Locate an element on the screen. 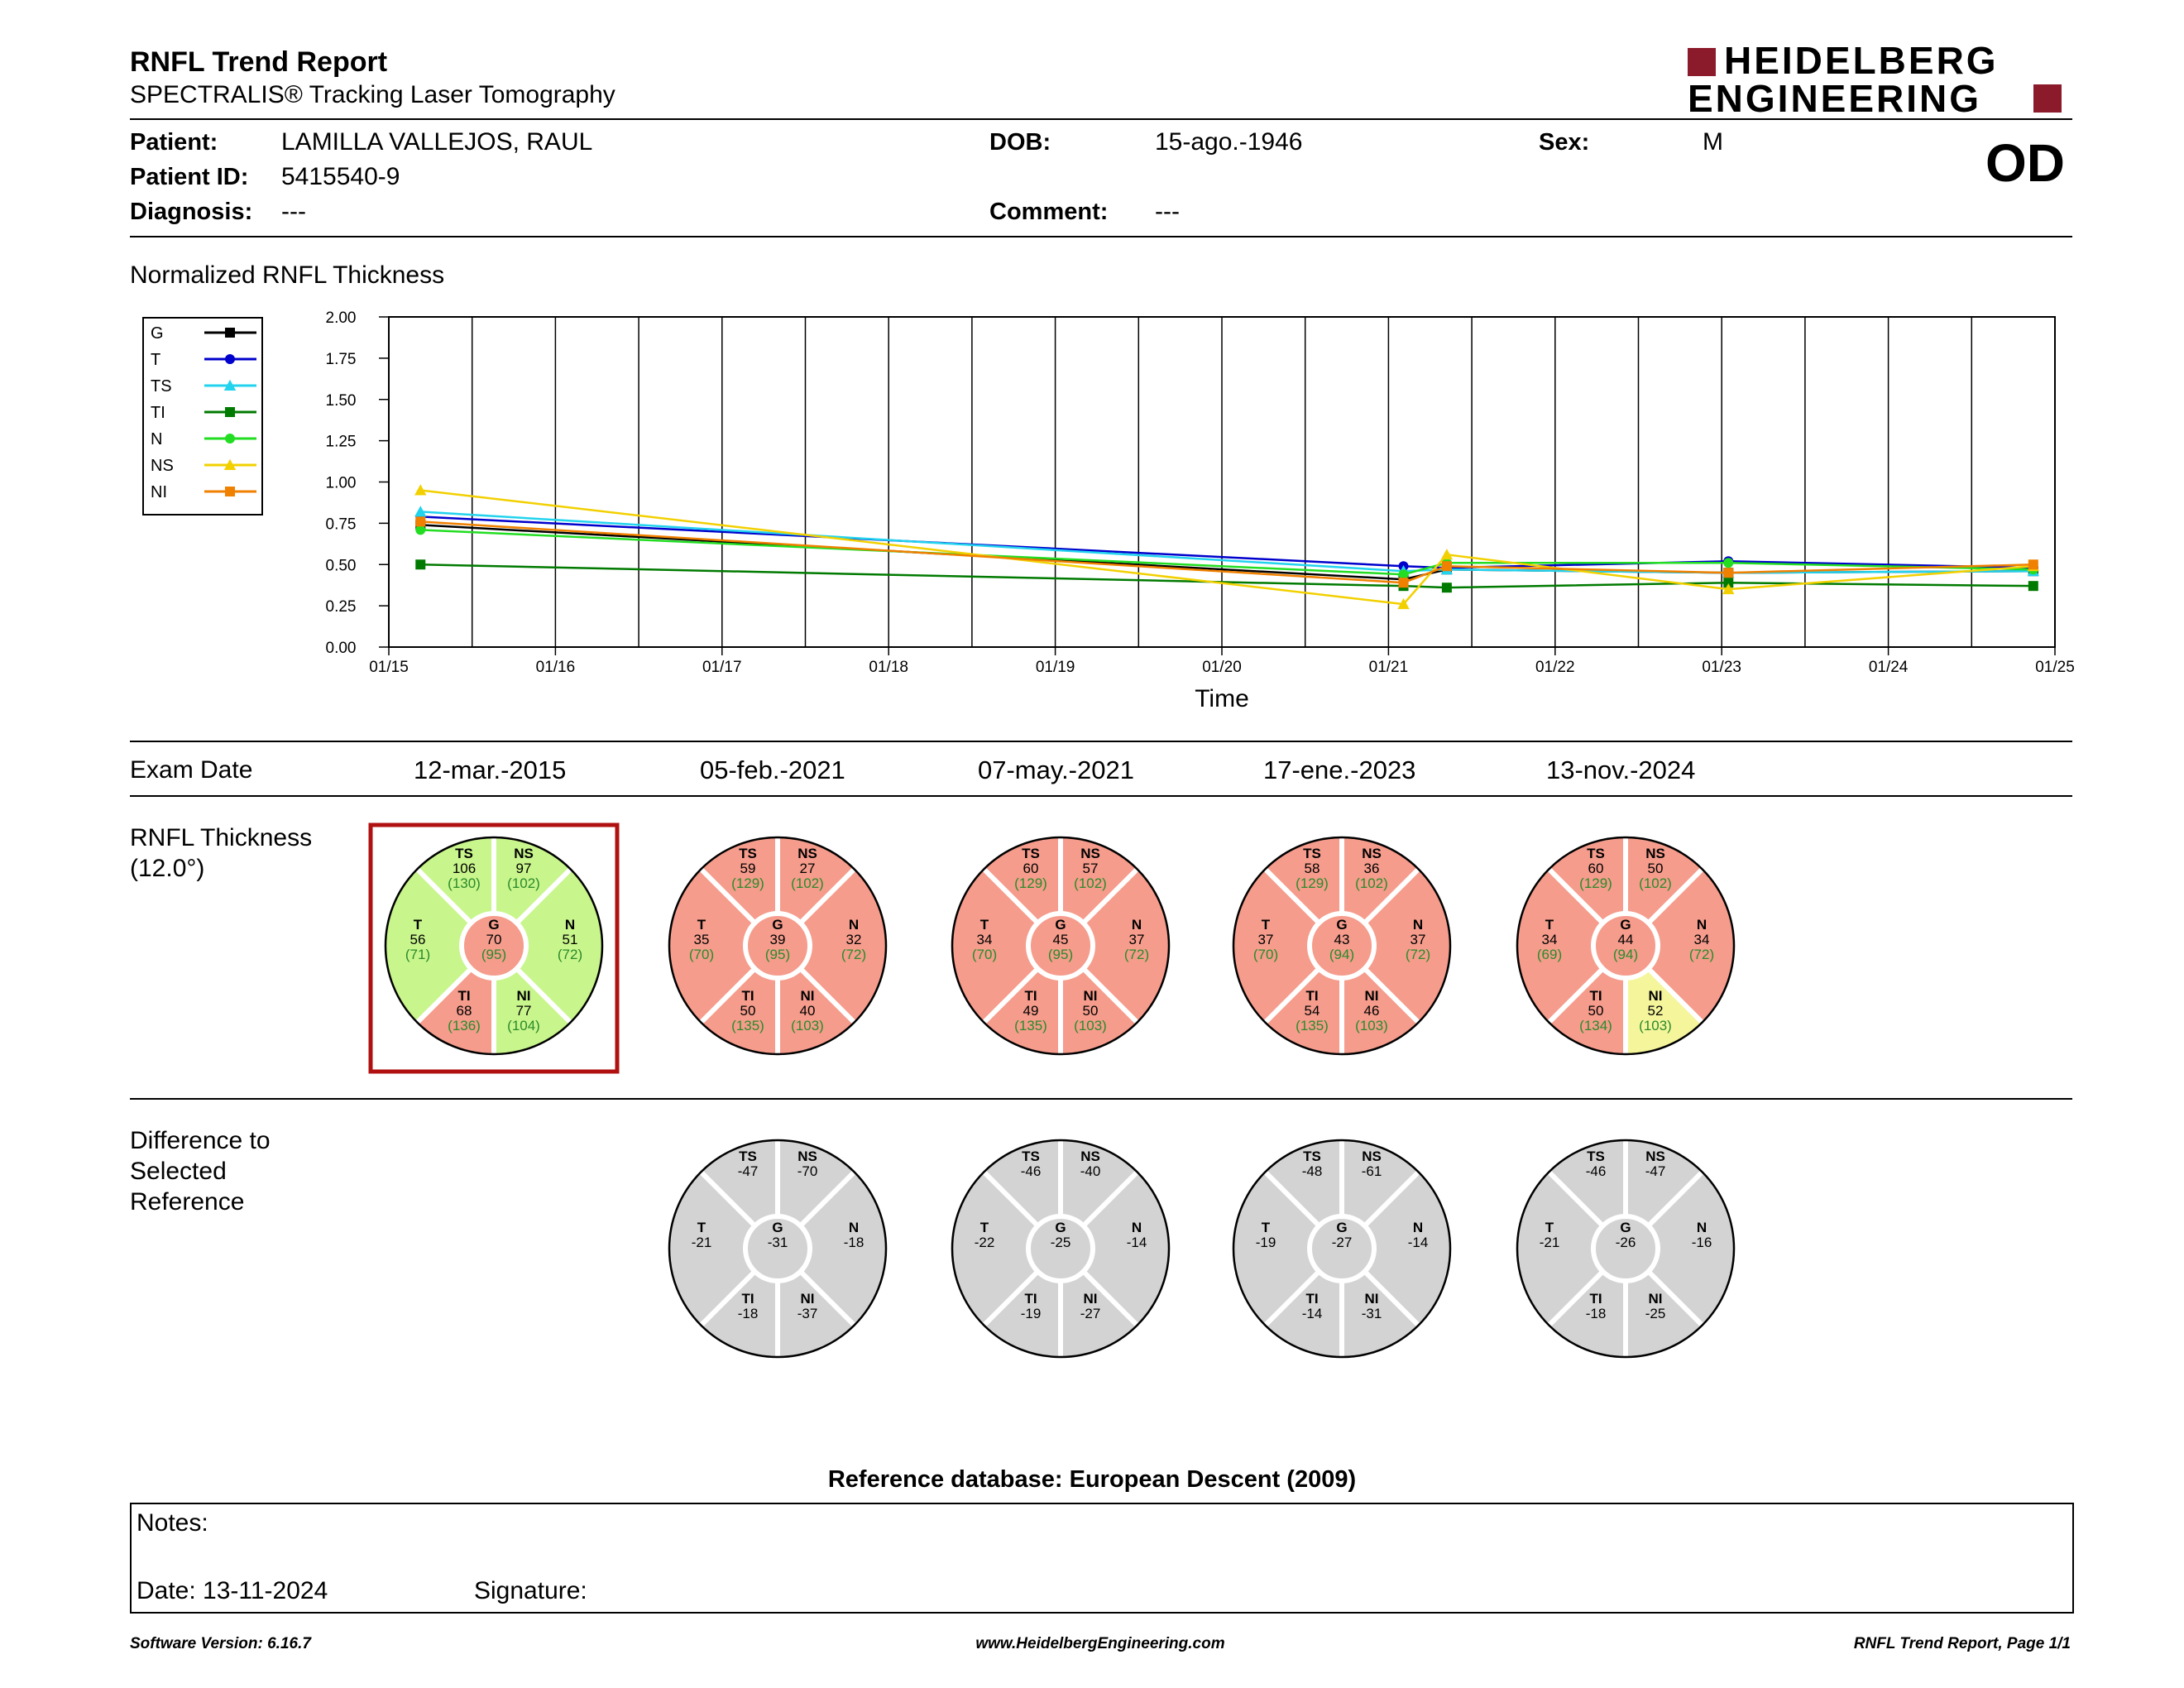 This screenshot has width=2184, height=1688. sector-diff-ns: -40 is located at coordinates (1090, 1171).